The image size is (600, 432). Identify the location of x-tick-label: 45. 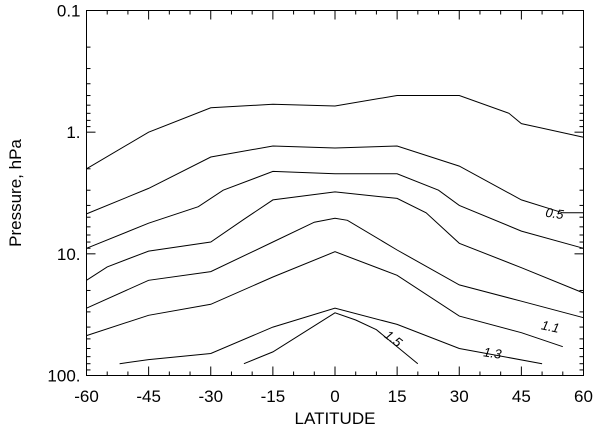
(521, 396).